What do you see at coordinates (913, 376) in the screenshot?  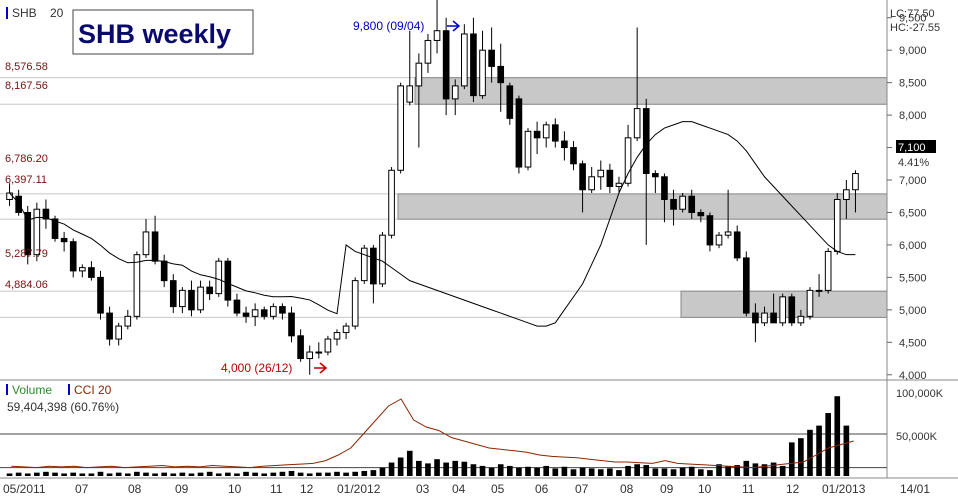 I see `price-tick-label: 4,000` at bounding box center [913, 376].